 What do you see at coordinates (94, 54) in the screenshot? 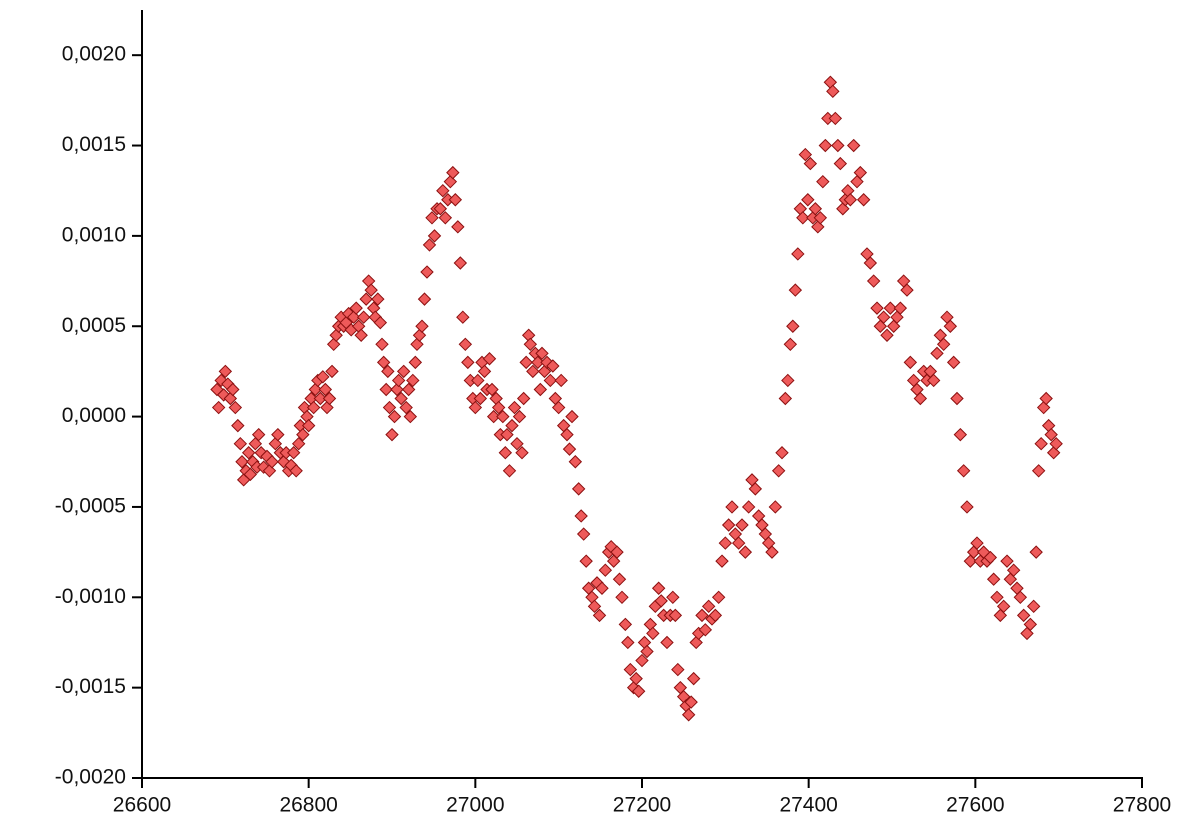
I see `y-tick-label: 0,0020` at bounding box center [94, 54].